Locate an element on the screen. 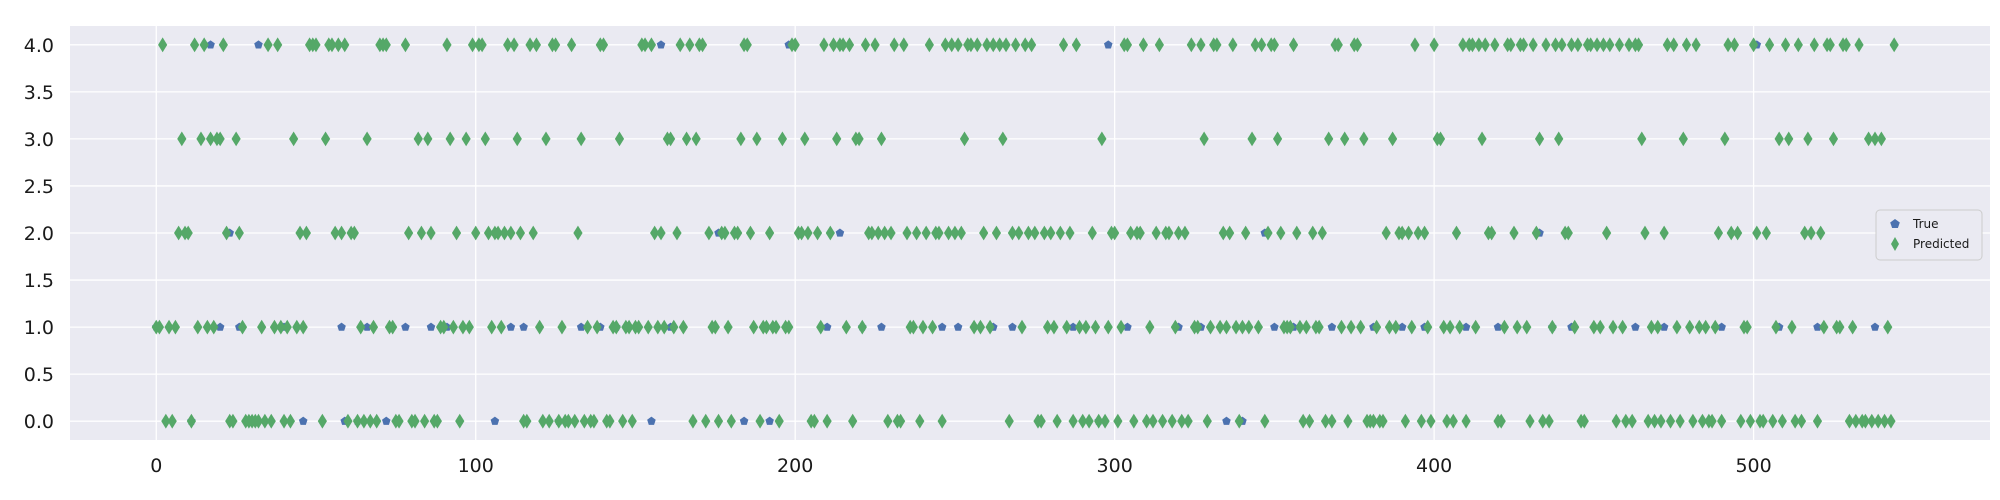 The height and width of the screenshot is (500, 2000). y-tick-label: 3.5 is located at coordinates (39, 93).